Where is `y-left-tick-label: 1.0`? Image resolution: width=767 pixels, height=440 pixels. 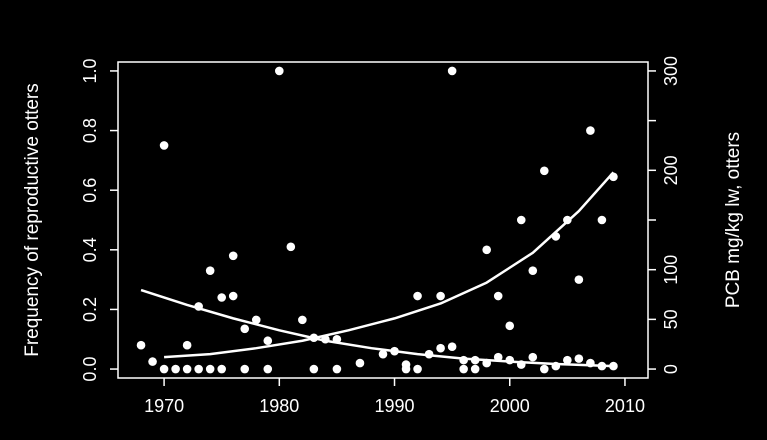
y-left-tick-label: 1.0 is located at coordinates (90, 70).